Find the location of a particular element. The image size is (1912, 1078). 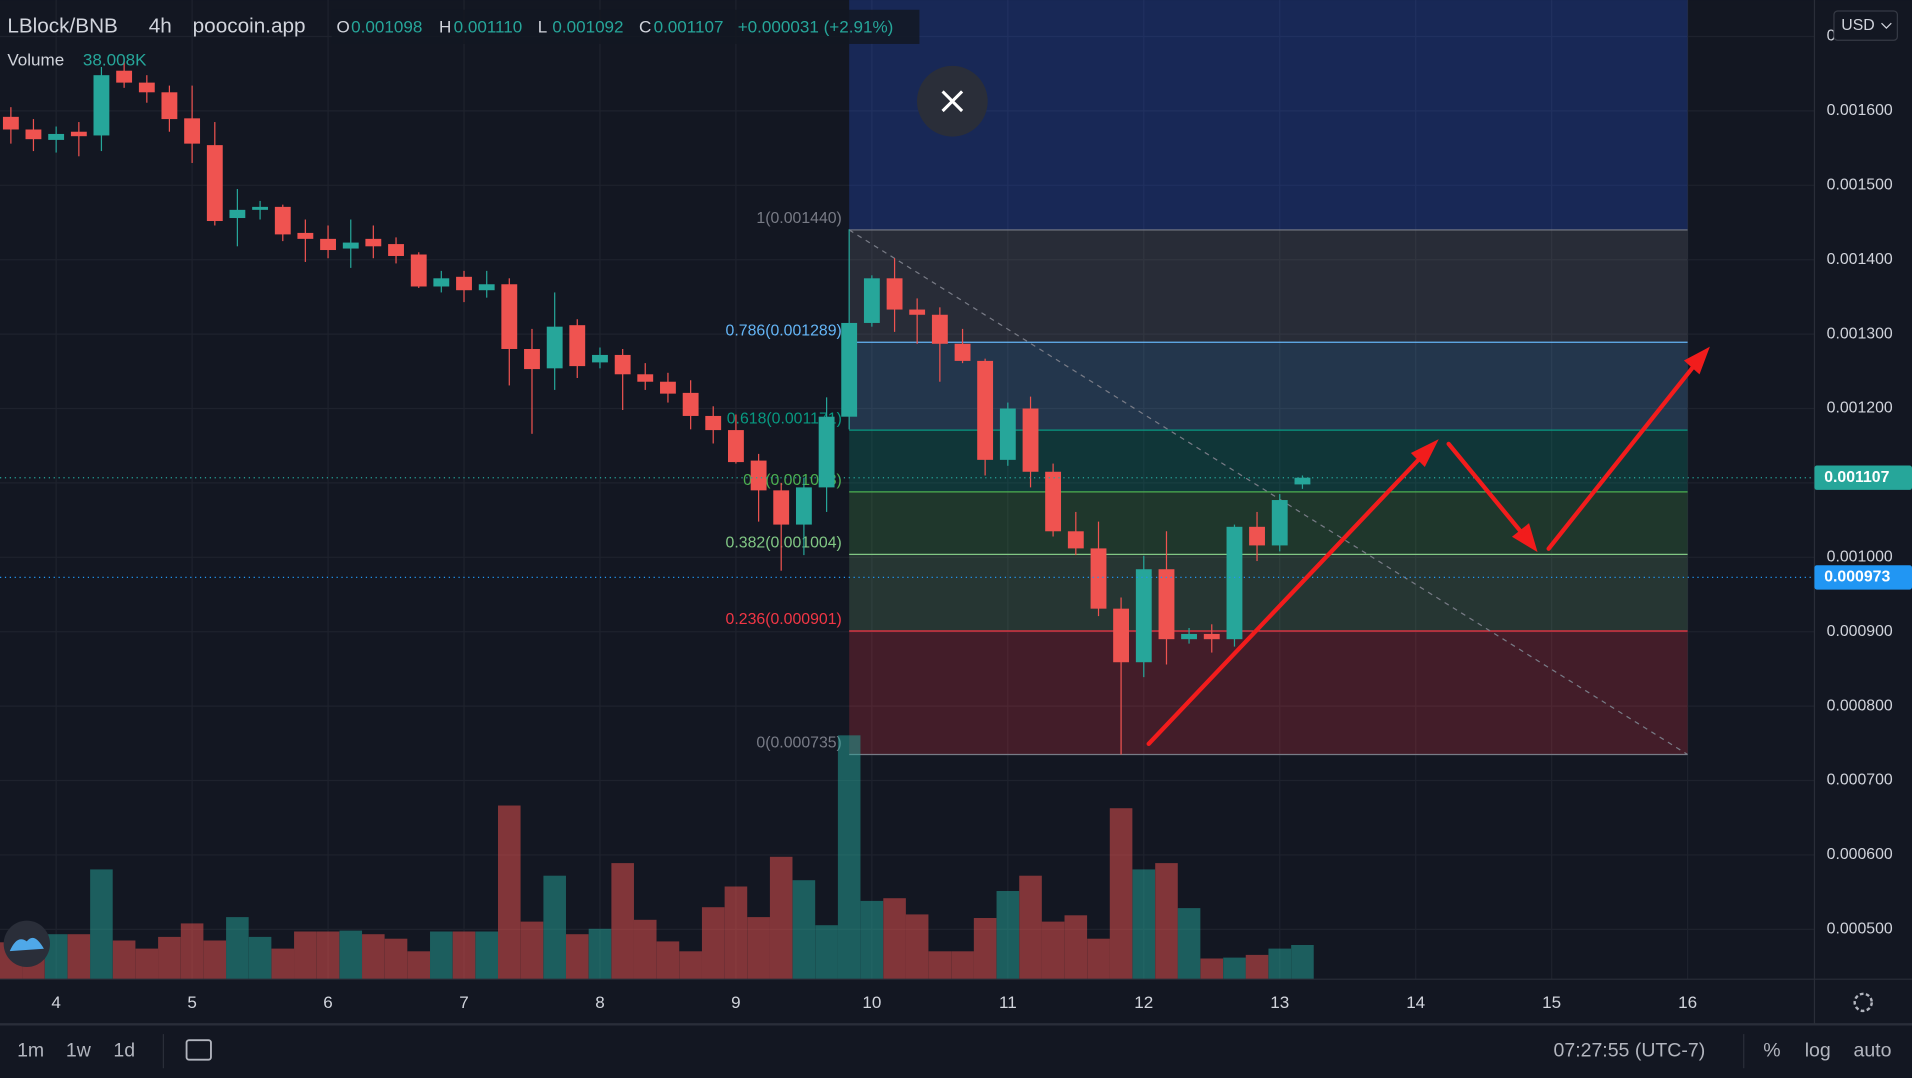

x-tick-label: 4 is located at coordinates (56, 1002).